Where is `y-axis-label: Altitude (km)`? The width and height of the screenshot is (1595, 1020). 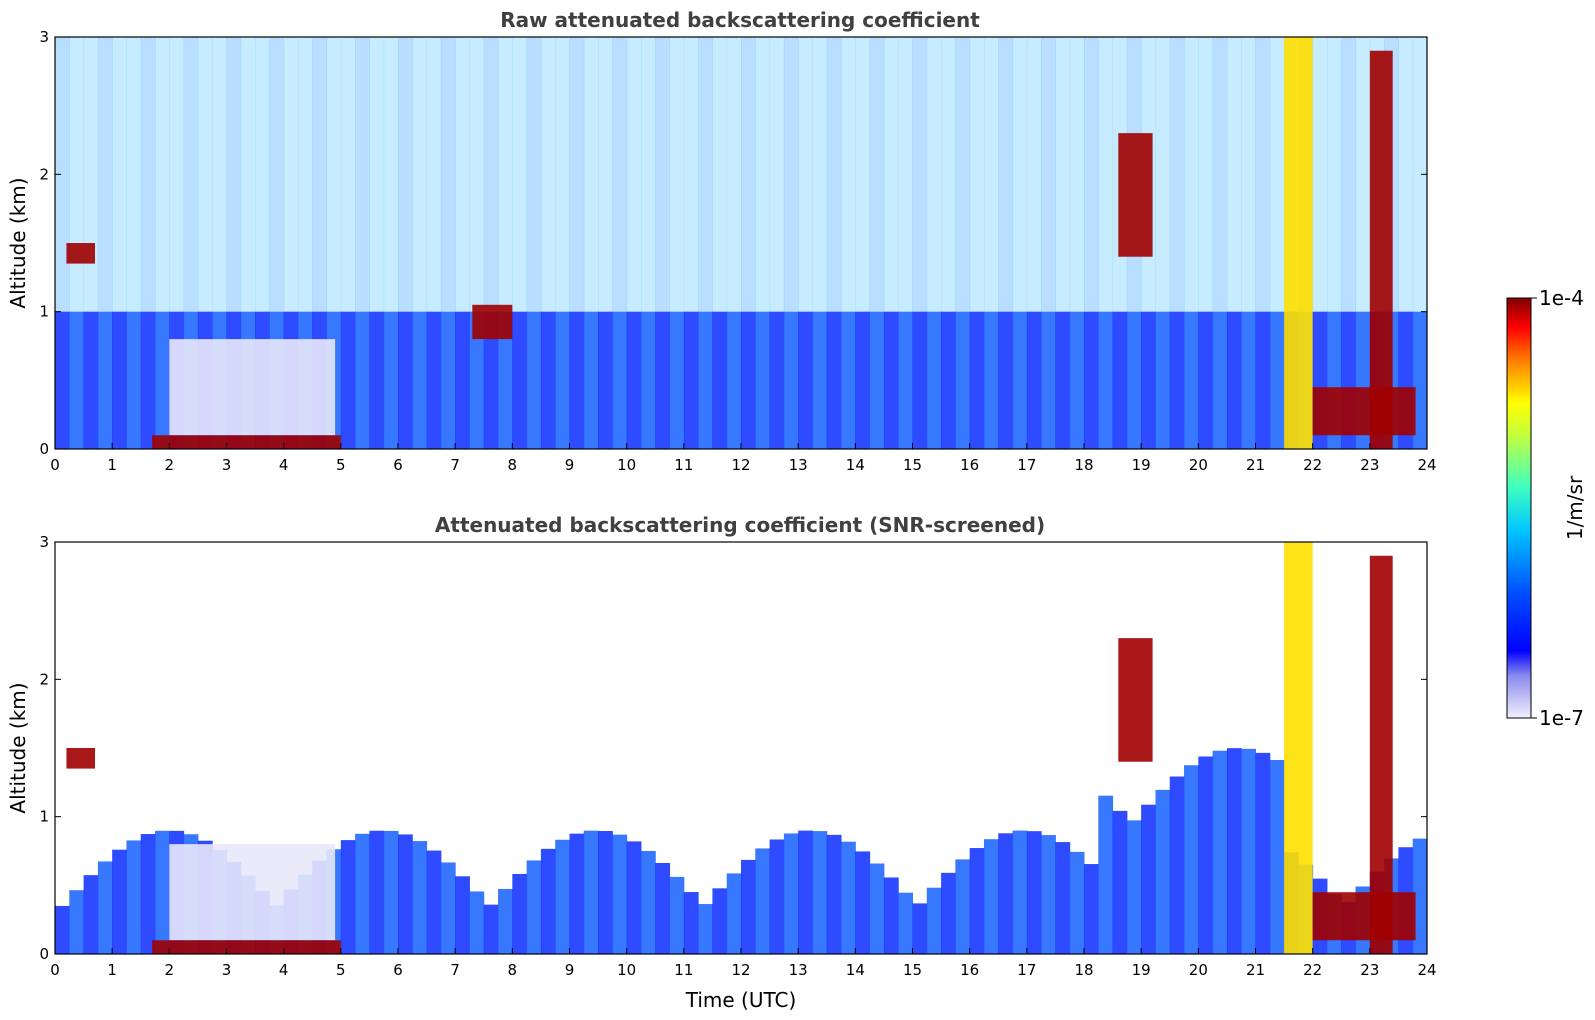 y-axis-label: Altitude (km) is located at coordinates (18, 242).